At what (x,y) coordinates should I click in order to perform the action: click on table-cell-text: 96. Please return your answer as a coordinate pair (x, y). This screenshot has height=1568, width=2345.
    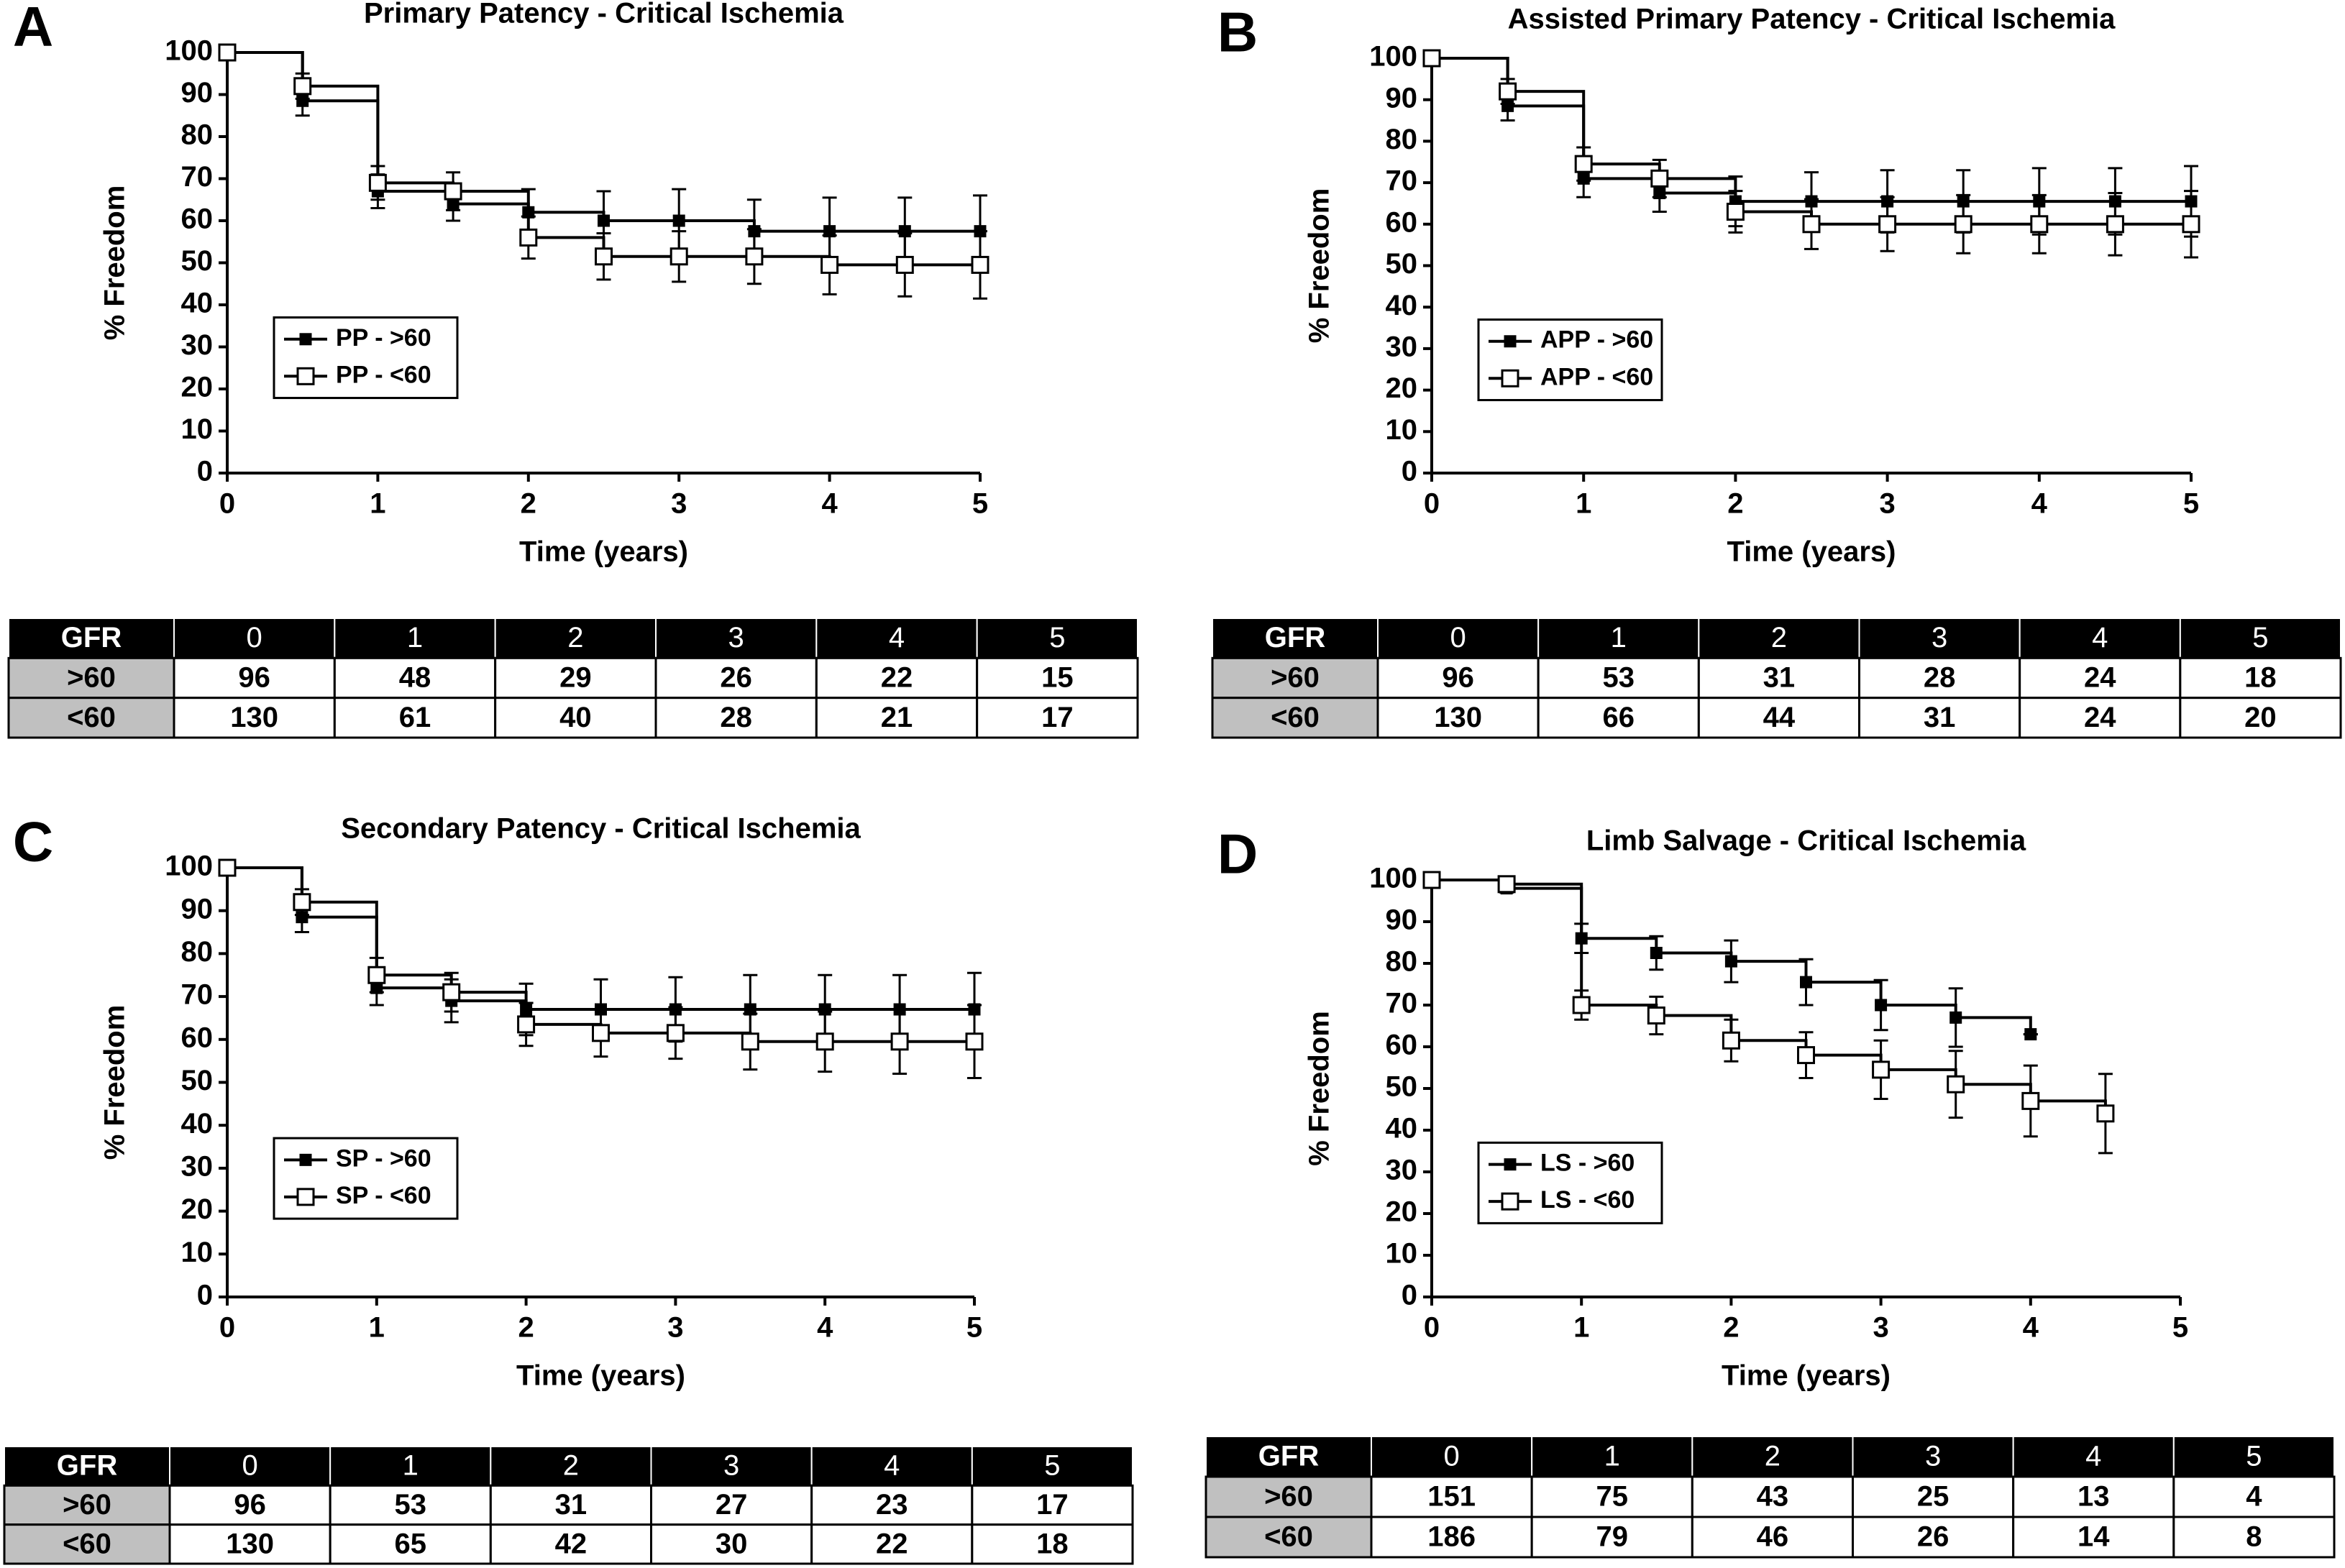
    Looking at the image, I should click on (1458, 678).